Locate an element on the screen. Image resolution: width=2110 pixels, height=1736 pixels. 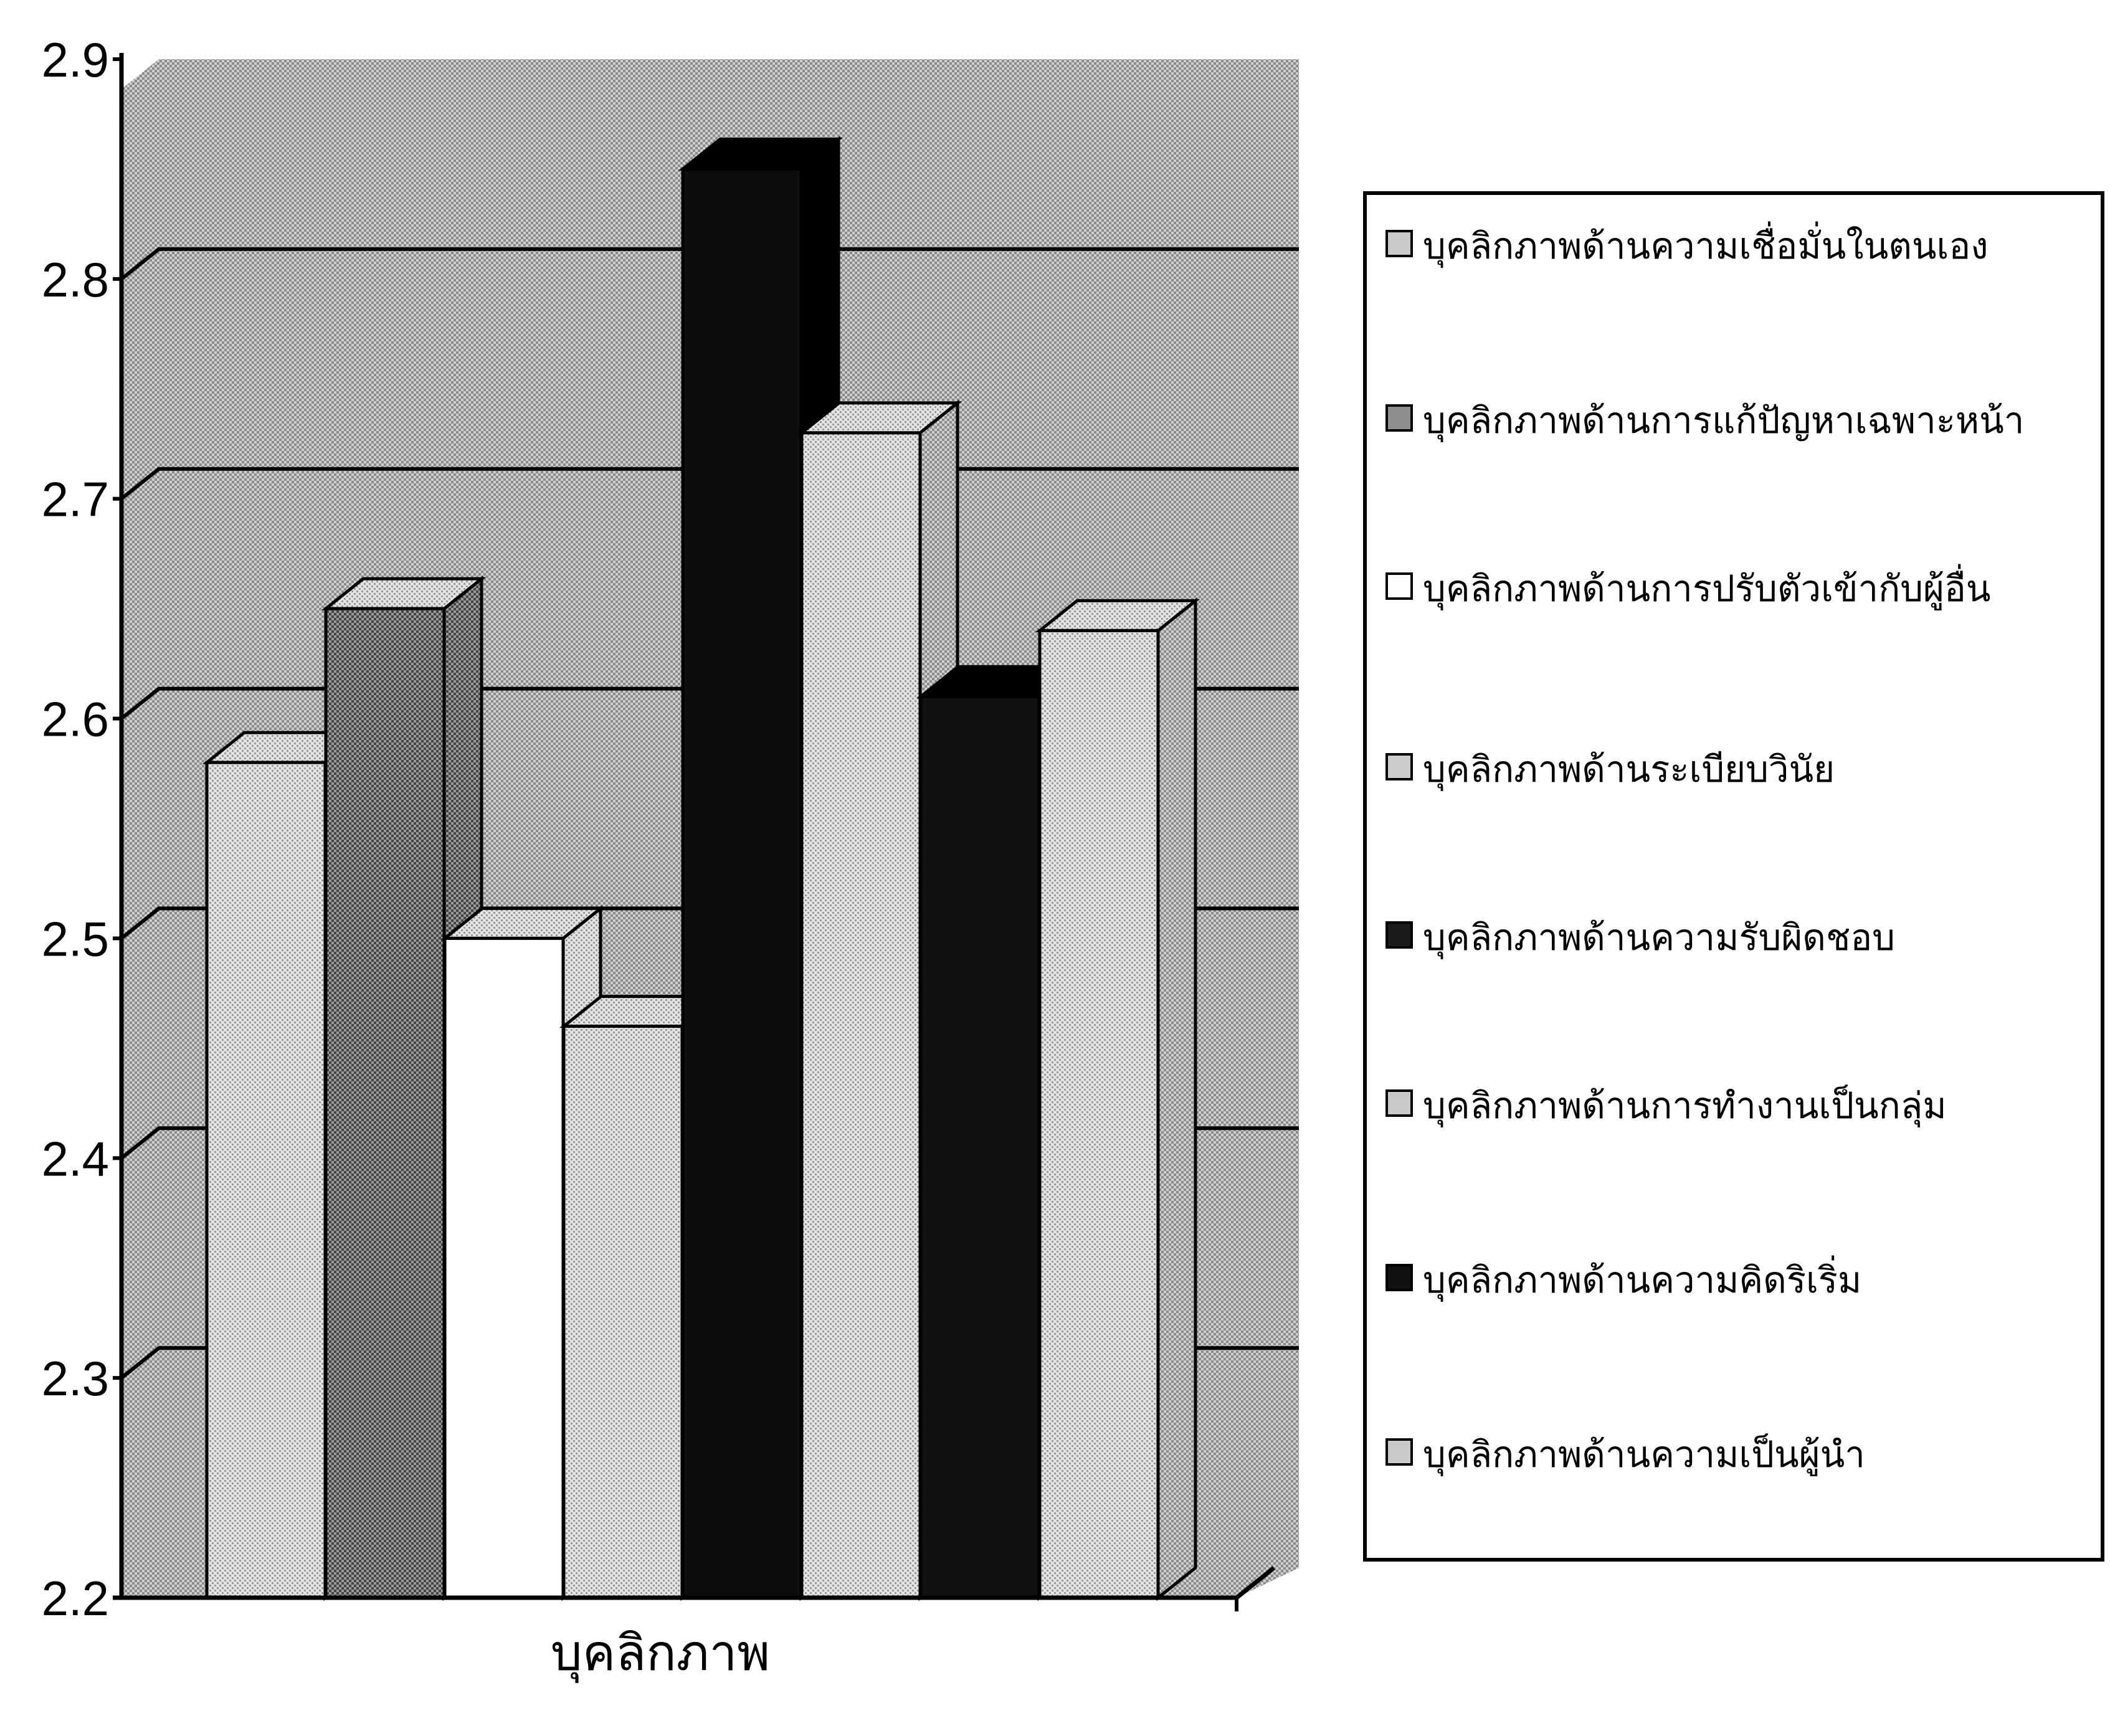
legend-item: บุคลิกภาพด้านความเชื่อมั่นในตนเอง is located at coordinates (1748, 246).